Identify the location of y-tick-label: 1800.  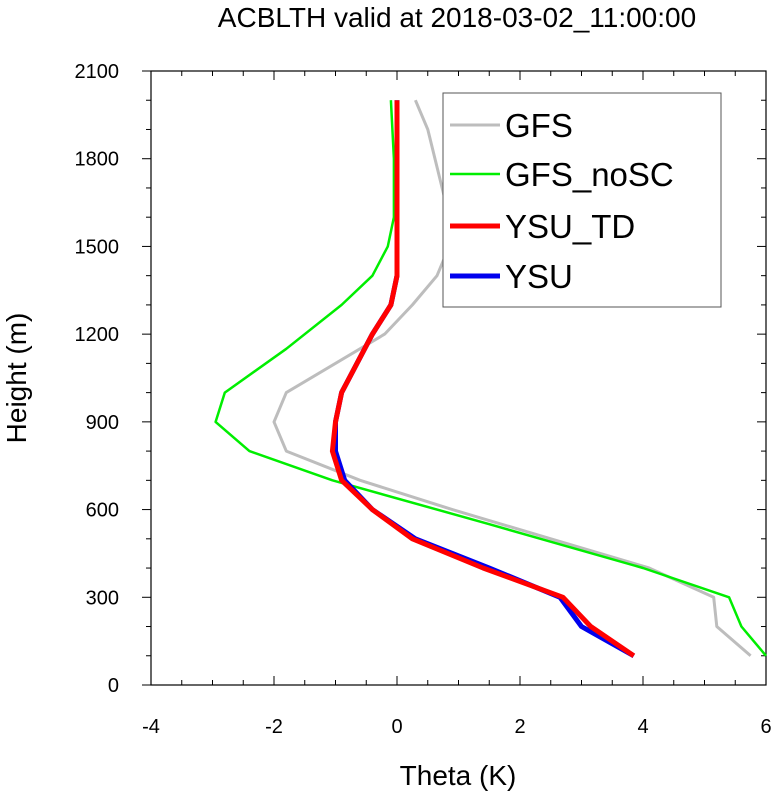
(97, 160).